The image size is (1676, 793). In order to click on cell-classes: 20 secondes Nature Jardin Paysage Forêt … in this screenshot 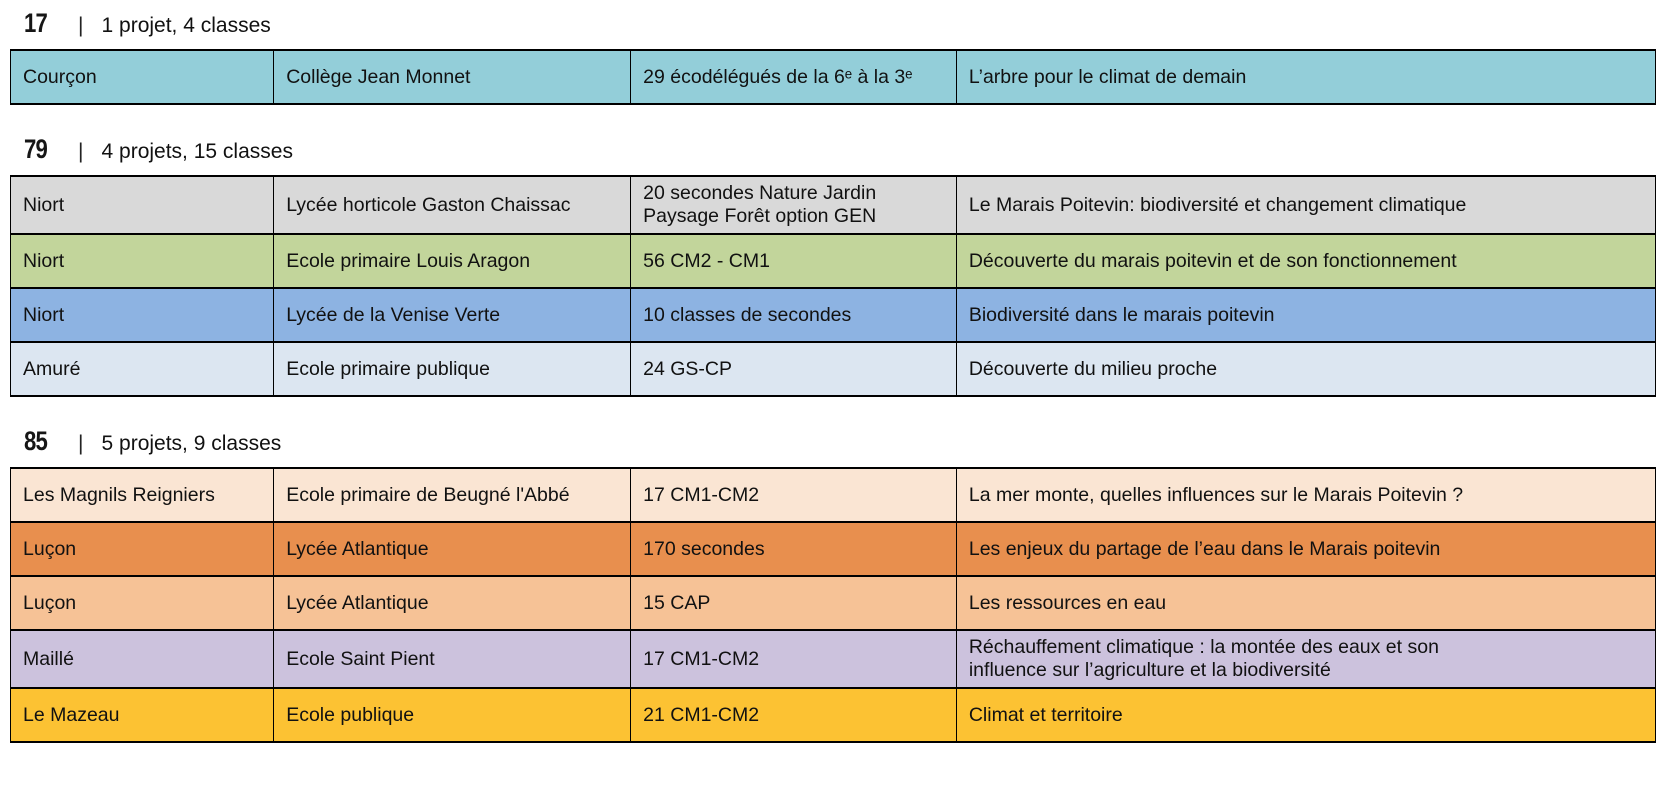, I will do `click(793, 205)`.